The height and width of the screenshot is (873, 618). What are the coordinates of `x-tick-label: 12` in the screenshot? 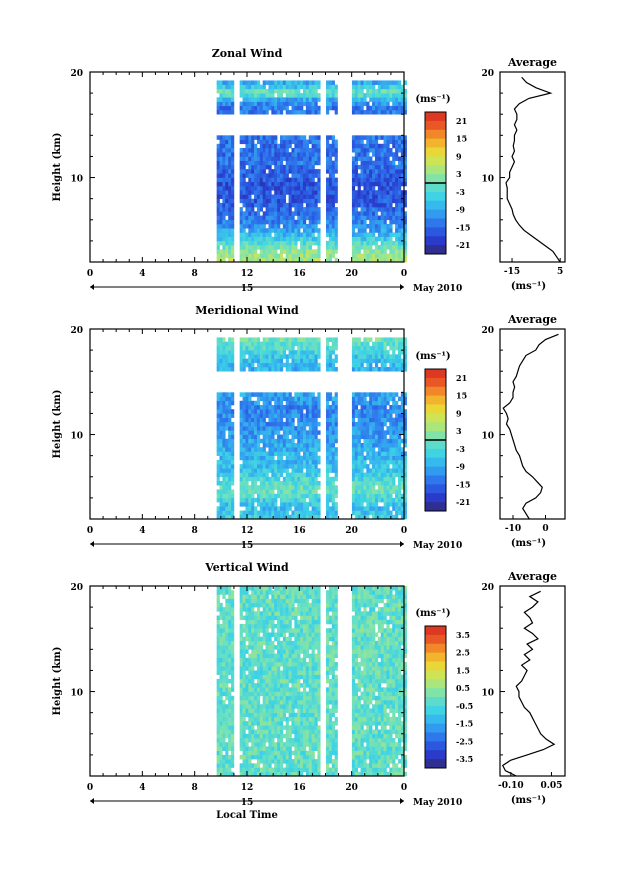 It's located at (247, 531).